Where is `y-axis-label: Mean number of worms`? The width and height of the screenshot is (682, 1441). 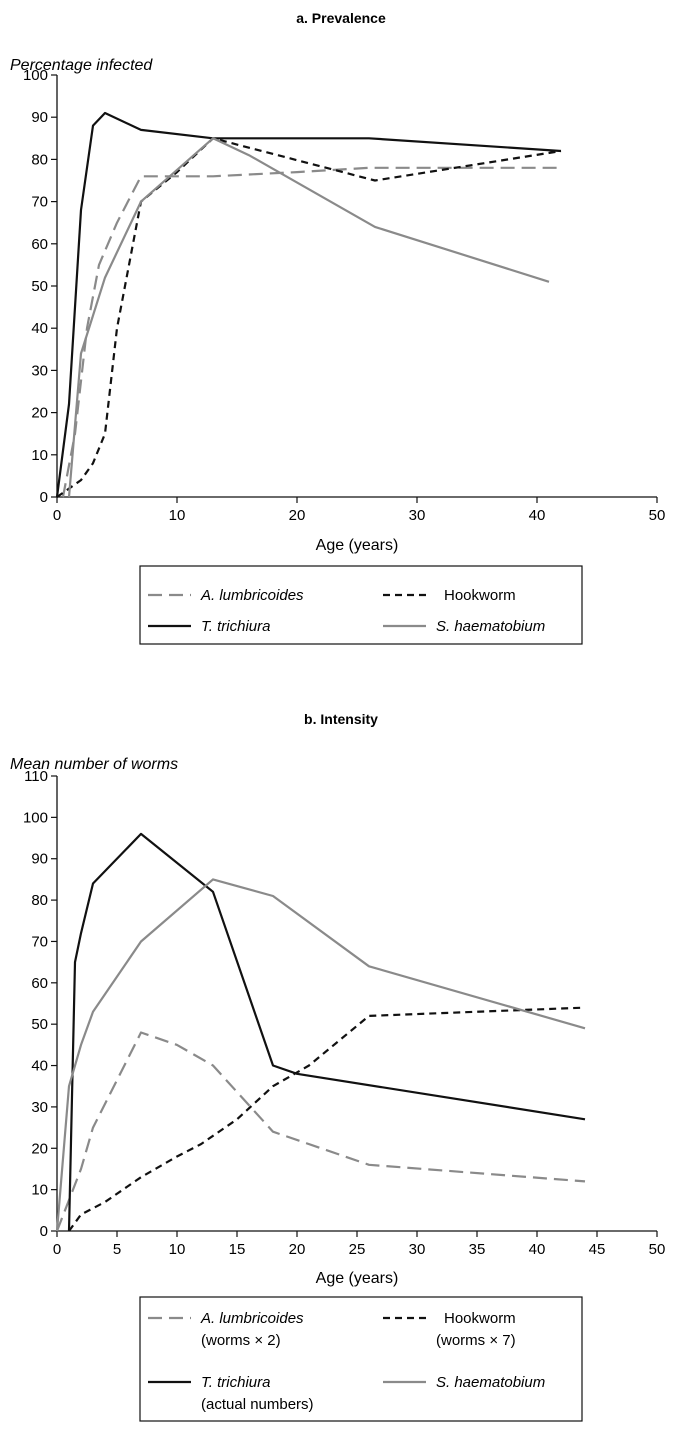 y-axis-label: Mean number of worms is located at coordinates (94, 764).